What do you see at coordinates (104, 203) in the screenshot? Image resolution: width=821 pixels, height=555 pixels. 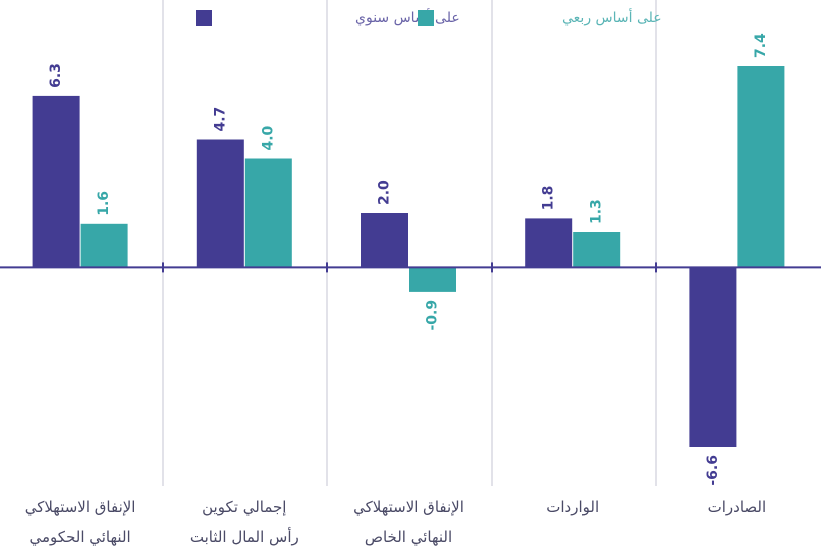 I see `data-label-series2-cat1: 1.6` at bounding box center [104, 203].